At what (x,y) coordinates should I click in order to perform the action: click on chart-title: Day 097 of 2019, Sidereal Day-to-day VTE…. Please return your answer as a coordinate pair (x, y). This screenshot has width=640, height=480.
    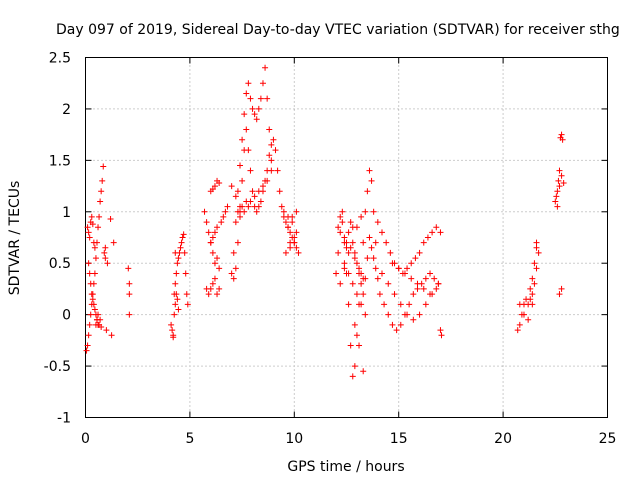
    Looking at the image, I should click on (338, 30).